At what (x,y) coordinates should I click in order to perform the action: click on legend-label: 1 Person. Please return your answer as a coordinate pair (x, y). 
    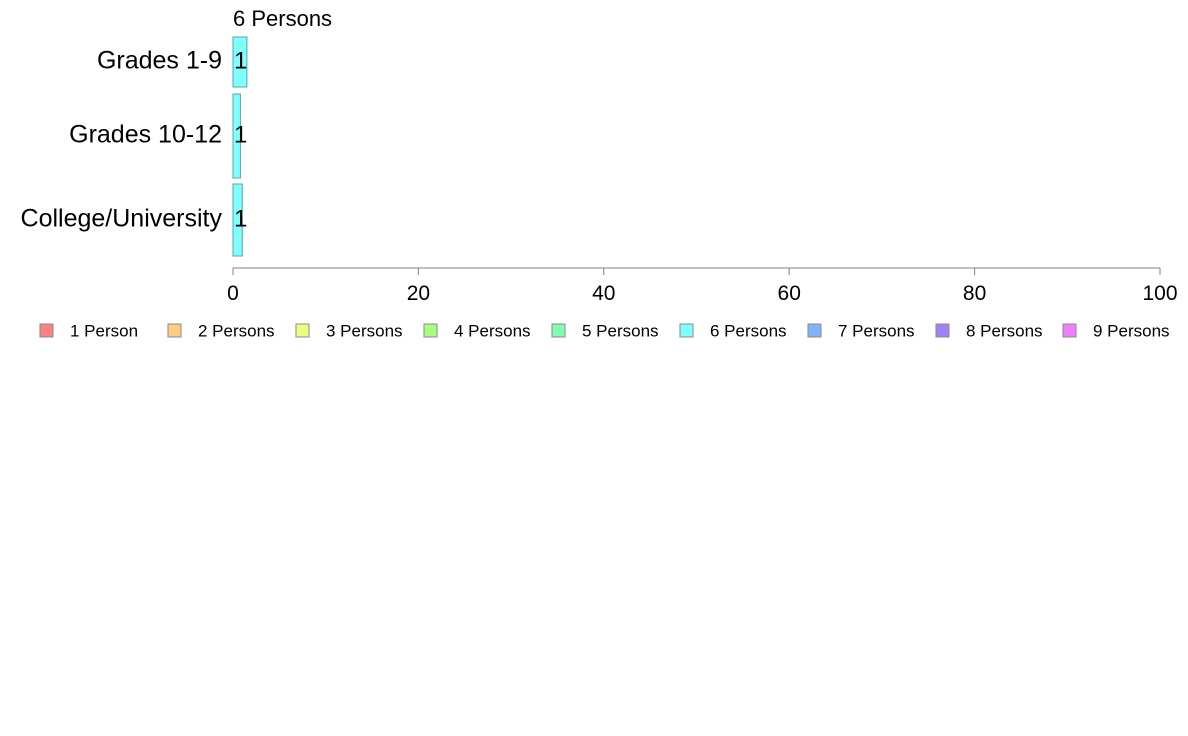
    Looking at the image, I should click on (104, 330).